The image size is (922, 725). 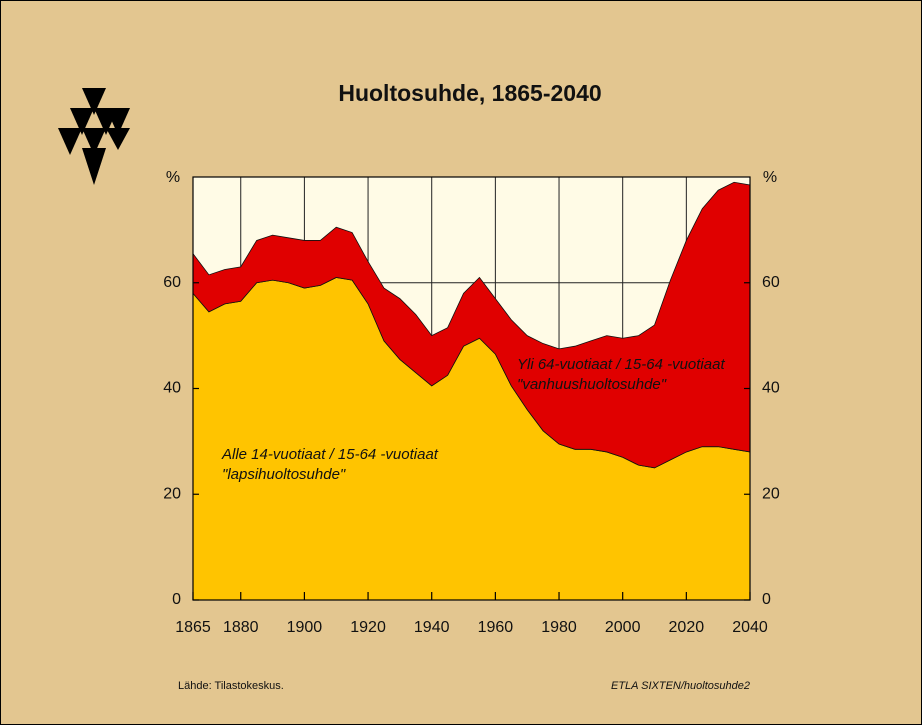 What do you see at coordinates (770, 177) in the screenshot?
I see `y2-axis-label: %` at bounding box center [770, 177].